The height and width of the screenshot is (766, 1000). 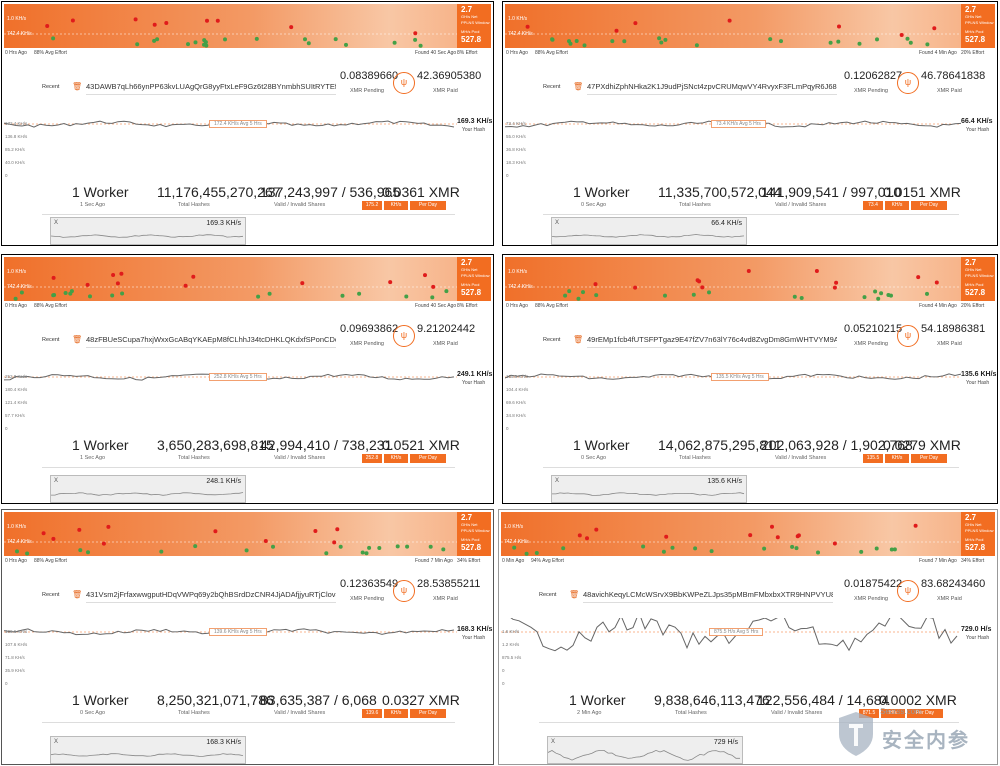 I want to click on pool-logo-icon: ψ, so click(x=908, y=591).